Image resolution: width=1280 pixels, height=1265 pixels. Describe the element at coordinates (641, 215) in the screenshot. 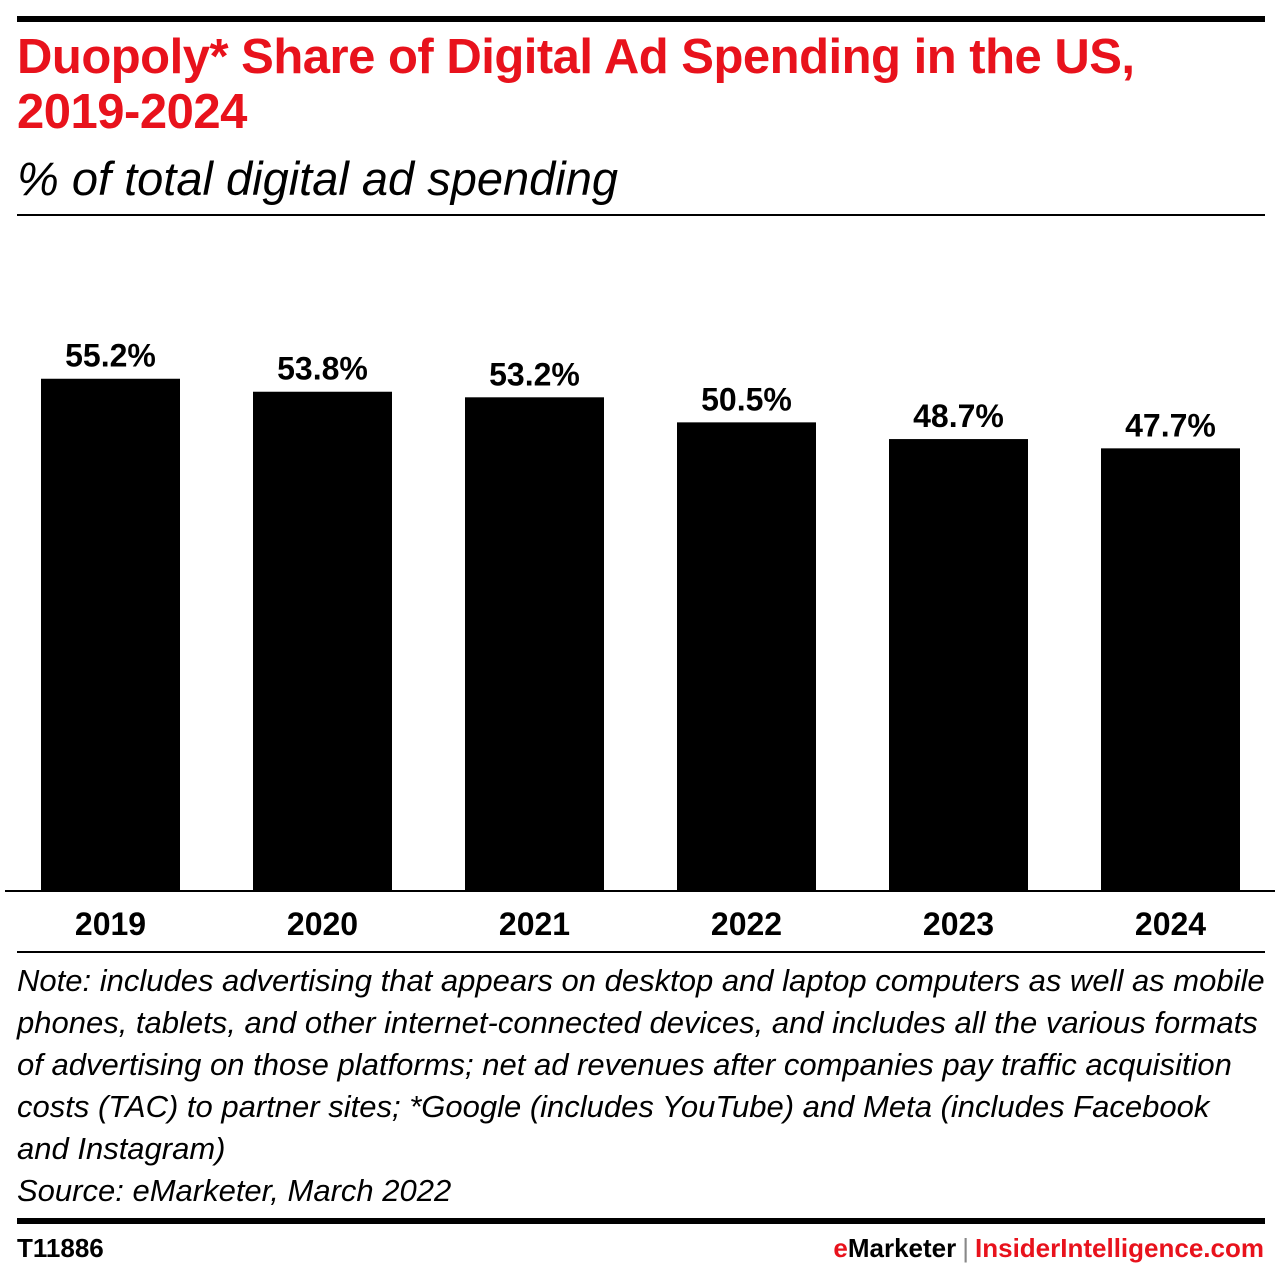

I see `header-divider` at that location.